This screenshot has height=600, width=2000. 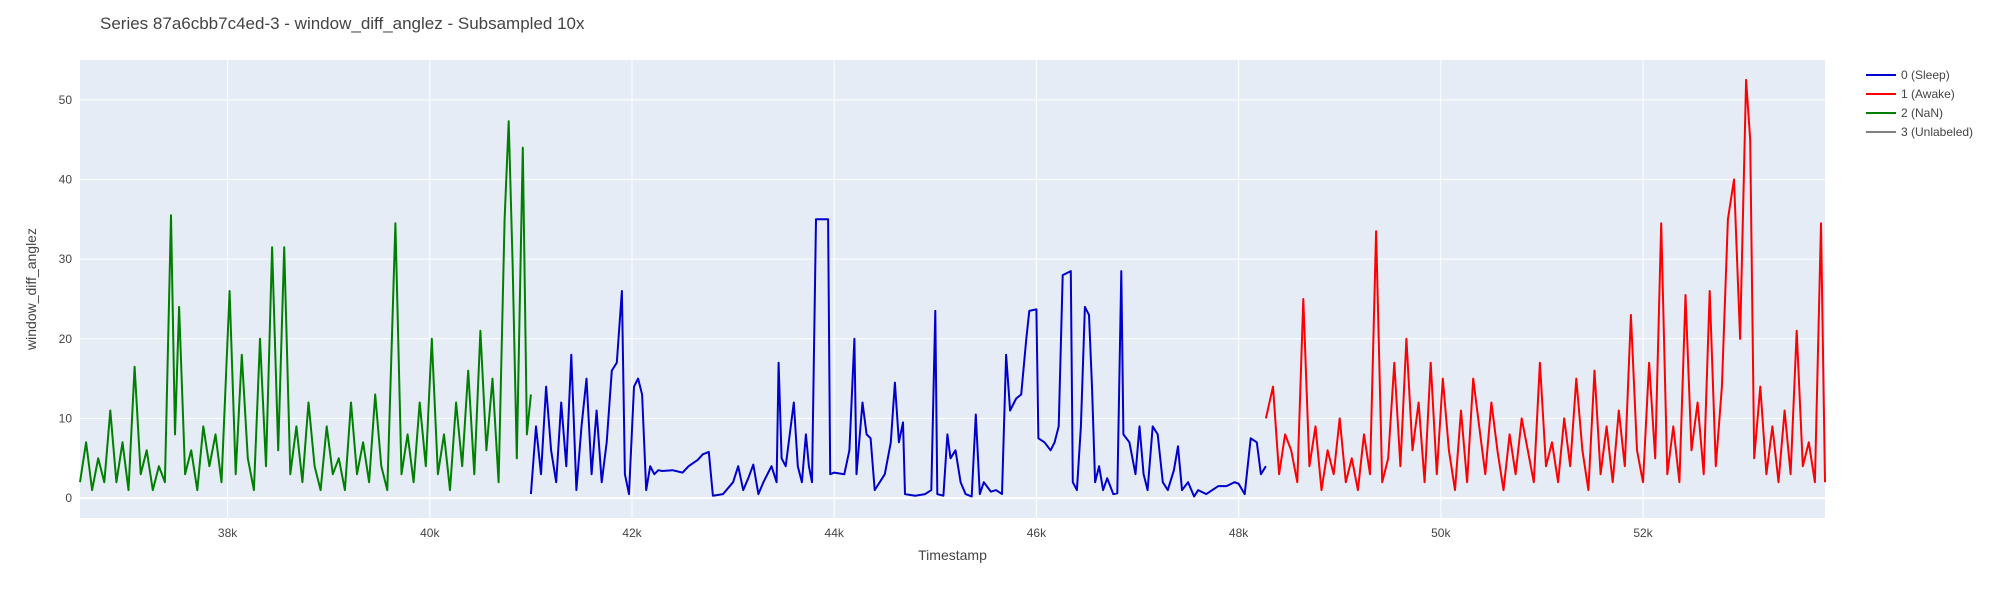 I want to click on x-tick-label: 50k, so click(x=1441, y=533).